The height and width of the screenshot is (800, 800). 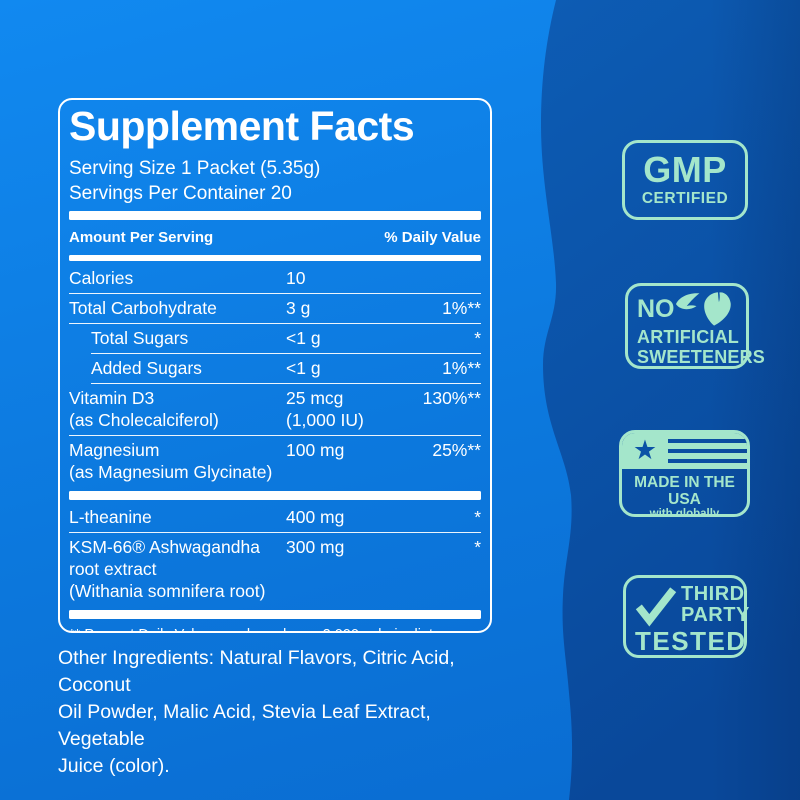 What do you see at coordinates (275, 278) in the screenshot?
I see `table-row-calories: Calories 10` at bounding box center [275, 278].